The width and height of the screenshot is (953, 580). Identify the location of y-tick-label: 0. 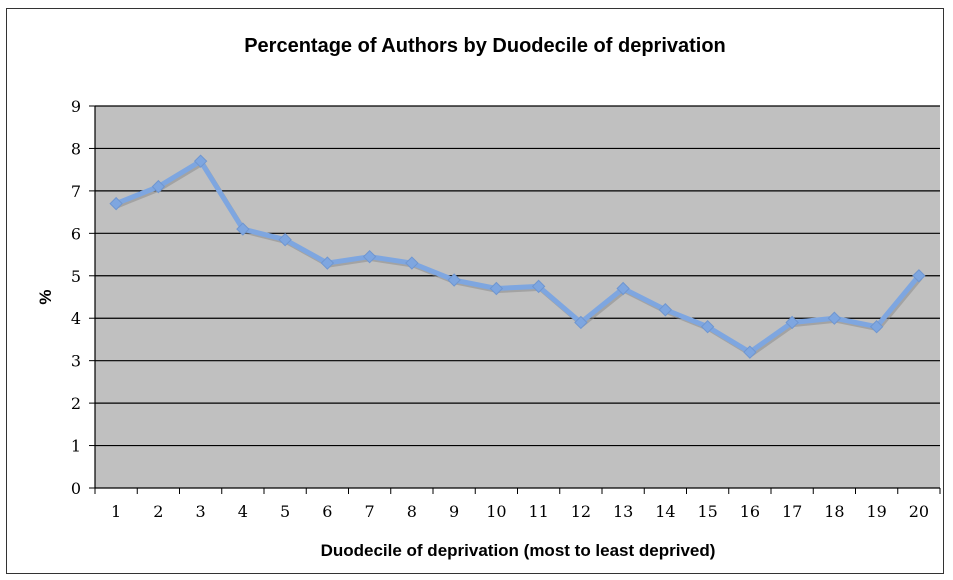
(76, 488).